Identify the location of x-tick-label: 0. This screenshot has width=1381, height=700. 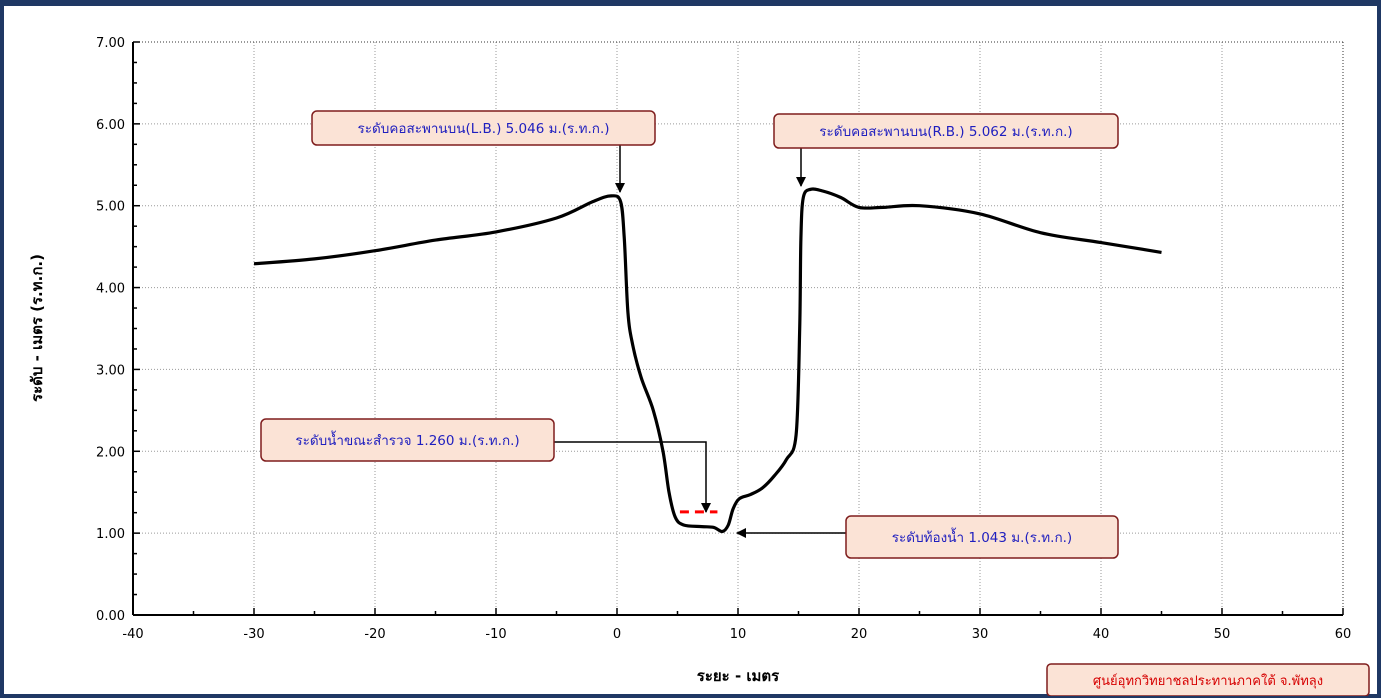
(617, 634).